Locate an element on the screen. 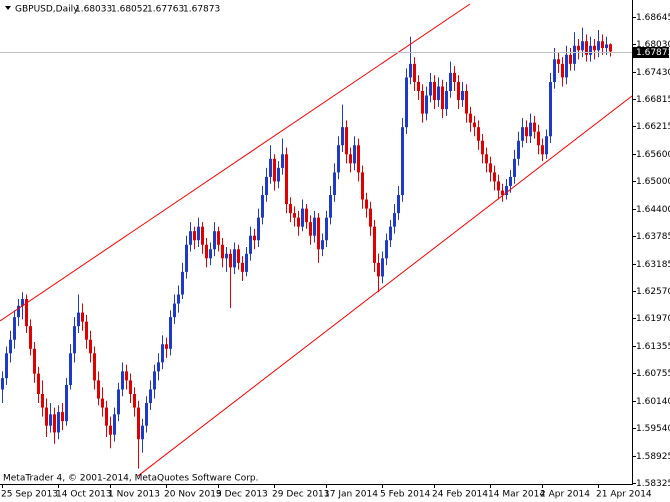  y-tick-label: 1.62570 is located at coordinates (653, 292).